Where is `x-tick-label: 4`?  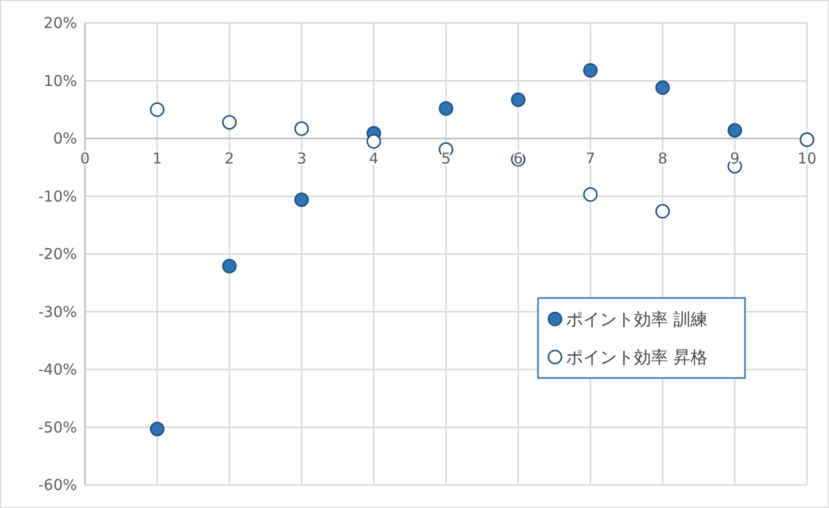
x-tick-label: 4 is located at coordinates (374, 159).